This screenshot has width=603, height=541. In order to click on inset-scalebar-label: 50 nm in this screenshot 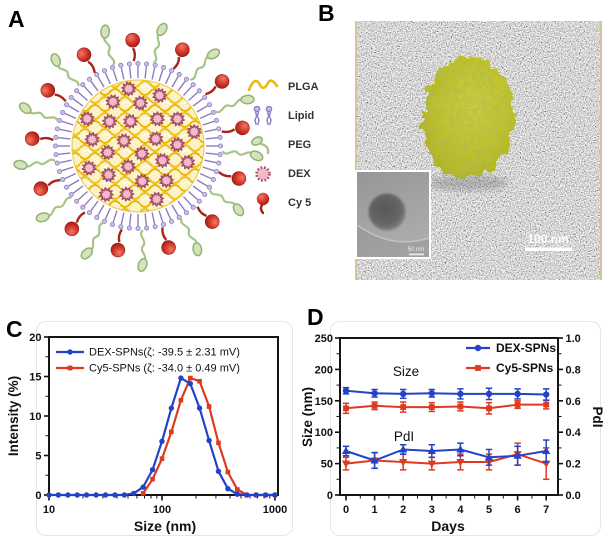, I will do `click(416, 250)`.